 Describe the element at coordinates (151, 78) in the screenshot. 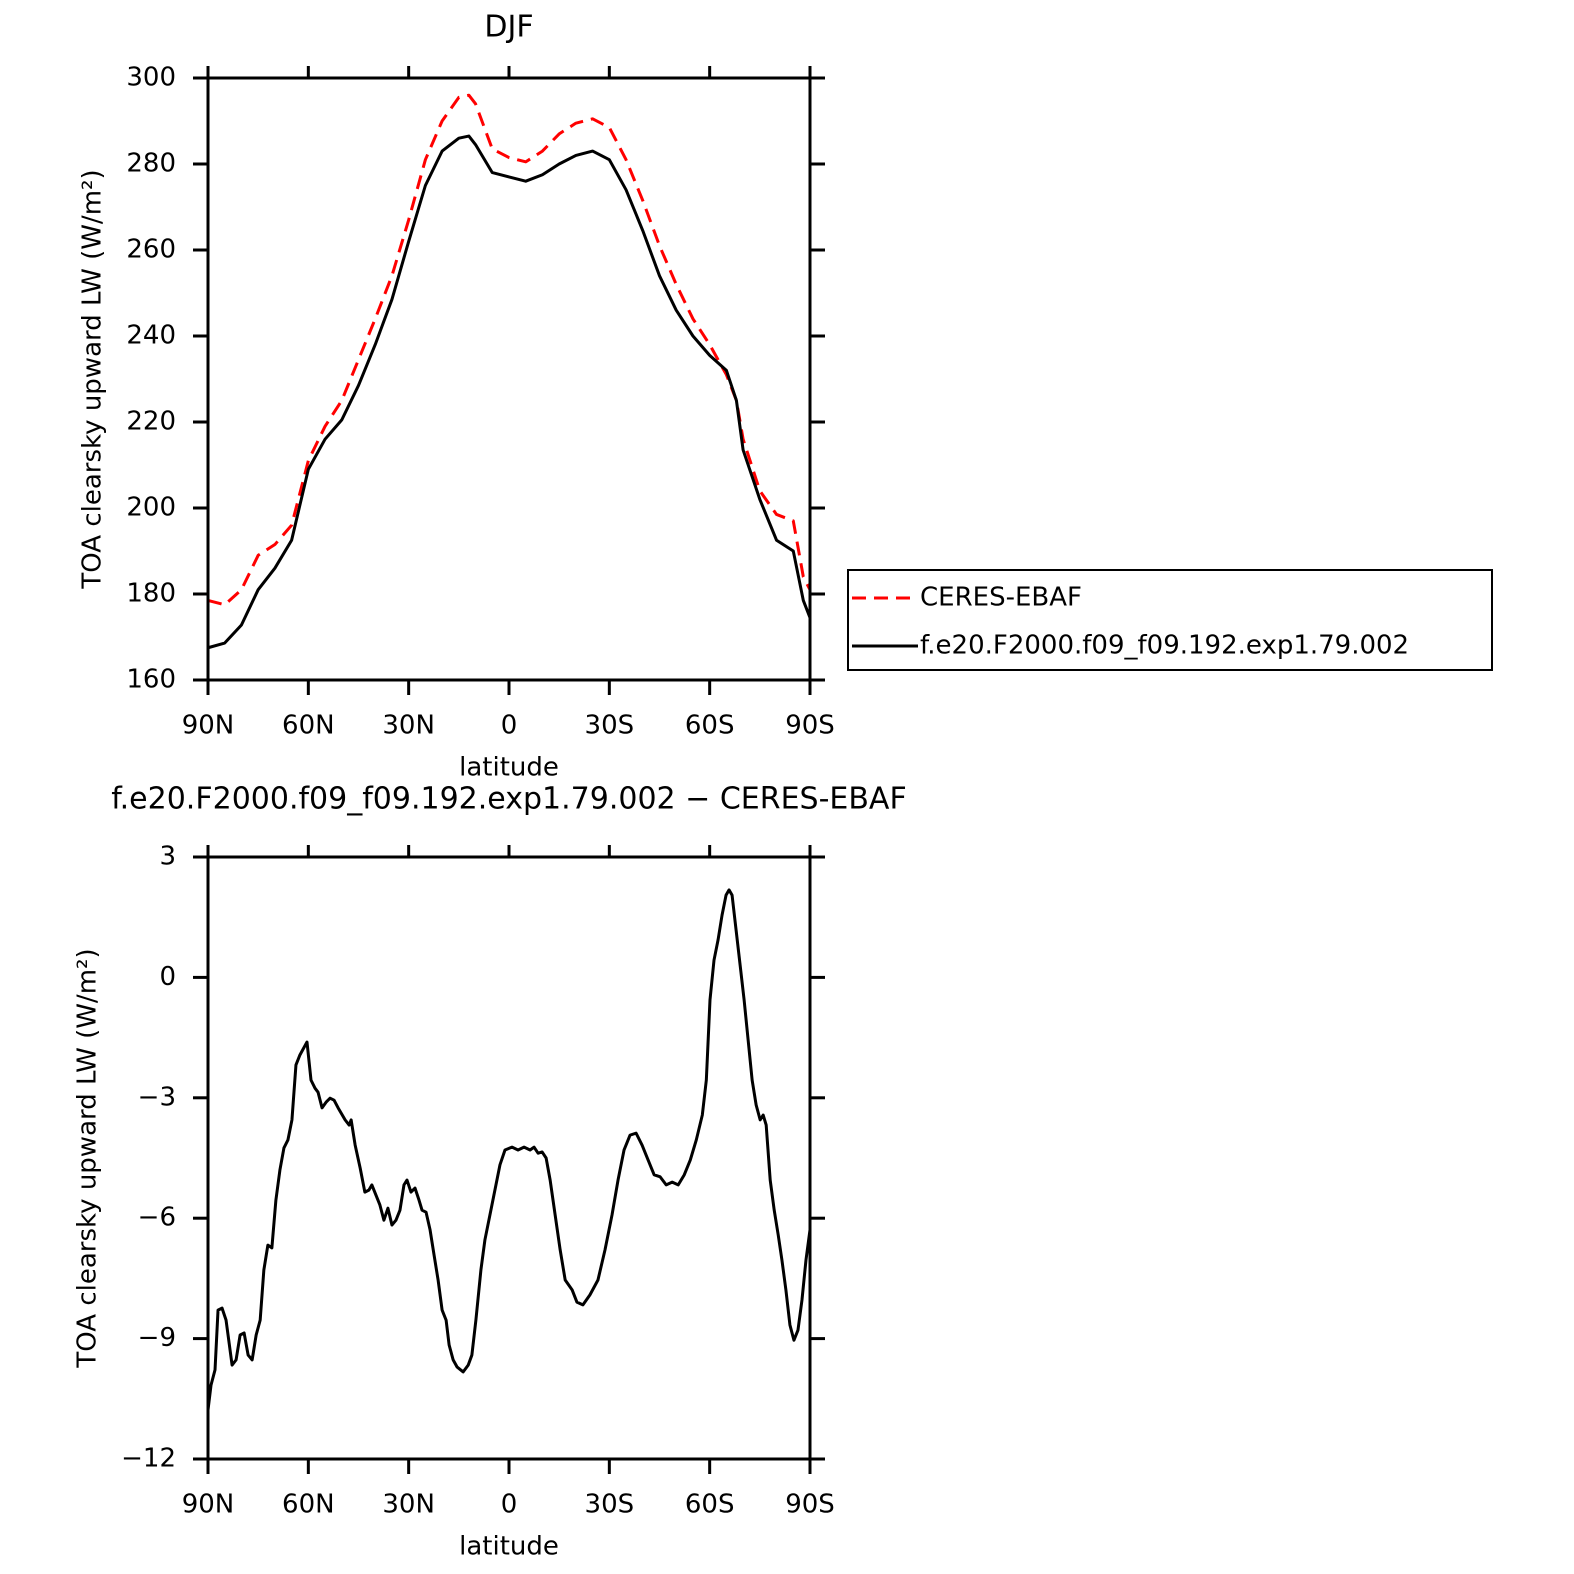

I see `y-tick-label: 300` at that location.